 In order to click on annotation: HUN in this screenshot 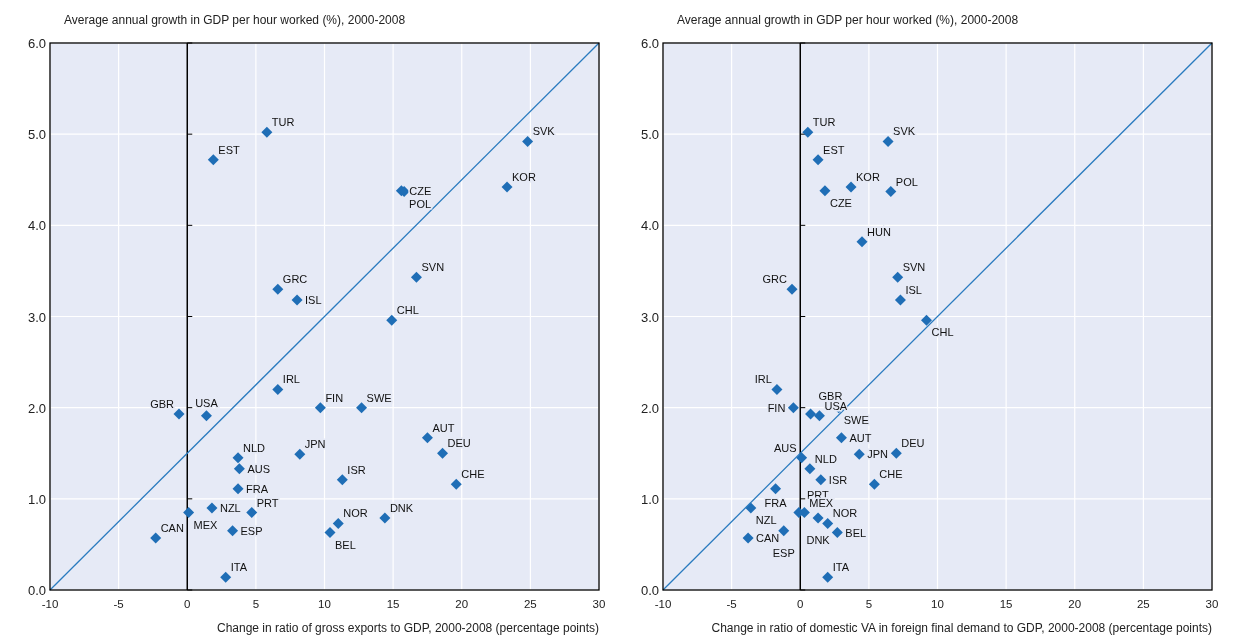, I will do `click(879, 231)`.